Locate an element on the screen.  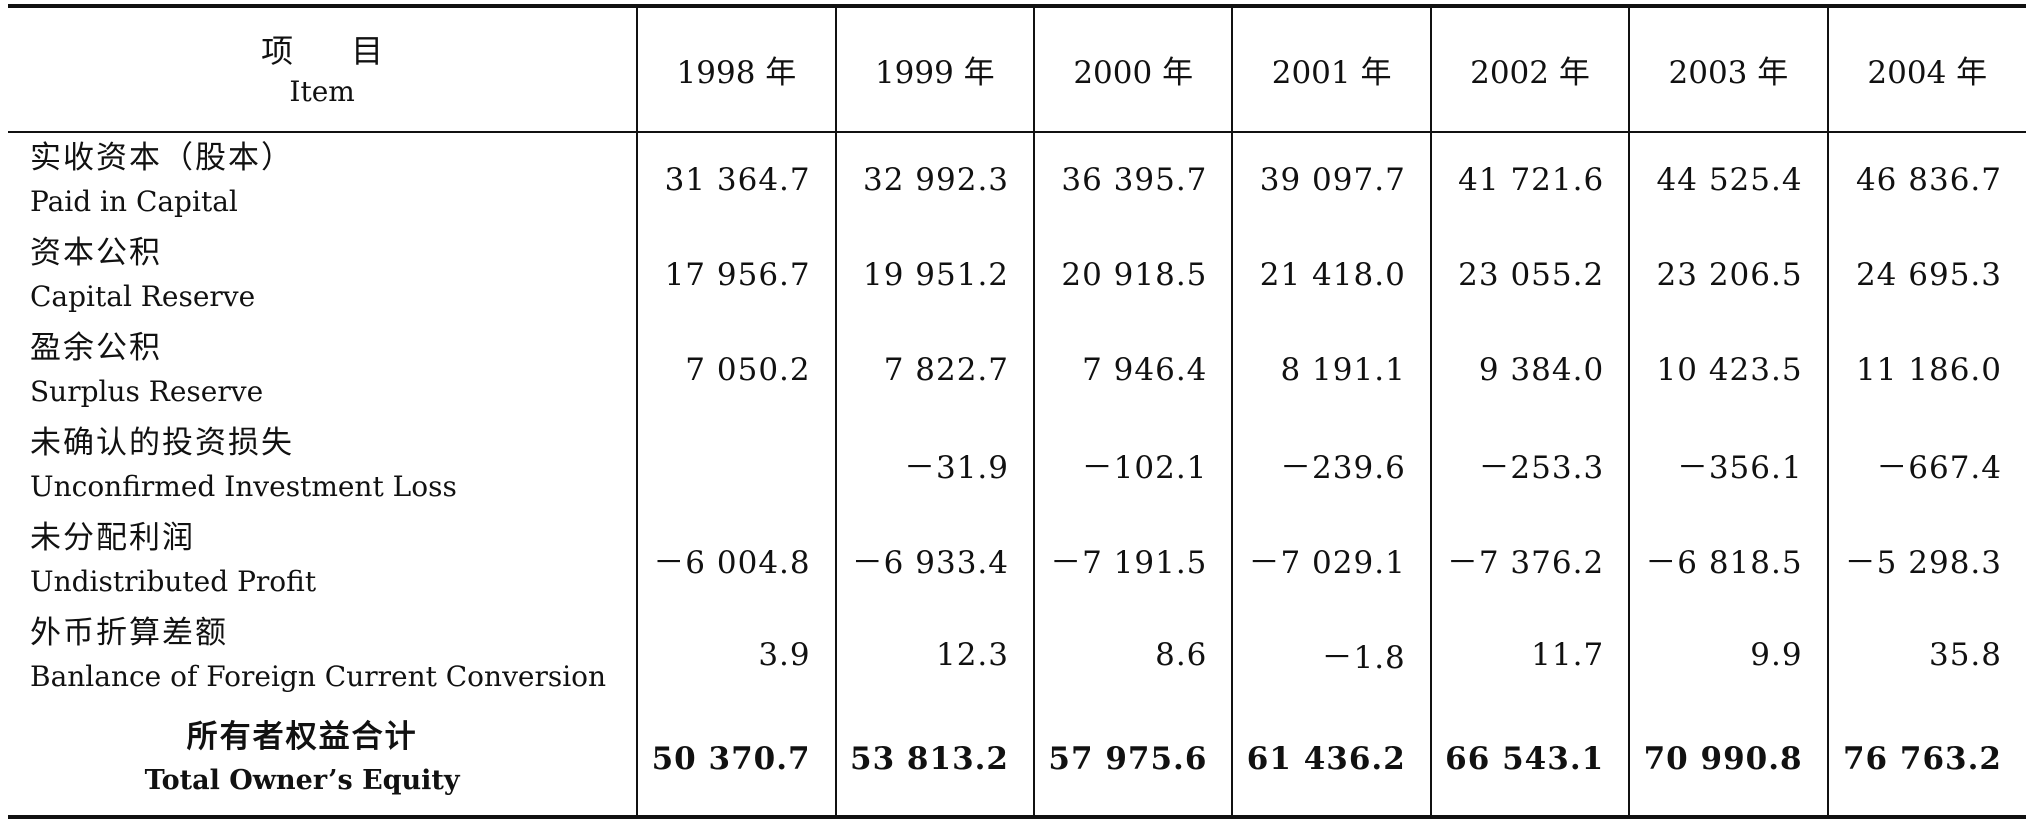
row-label-en: Surplus Reserve is located at coordinates (147, 391).